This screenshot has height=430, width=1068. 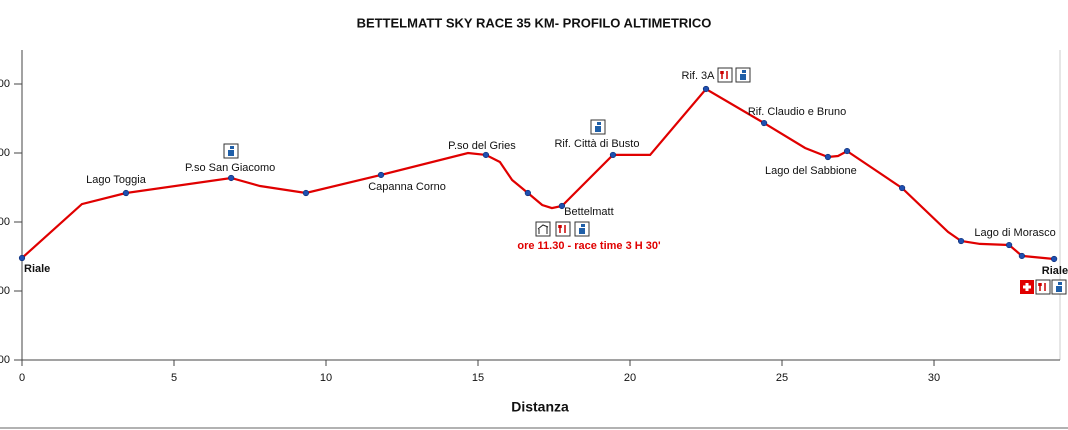 I want to click on x-axis-label: Distanza, so click(x=540, y=407).